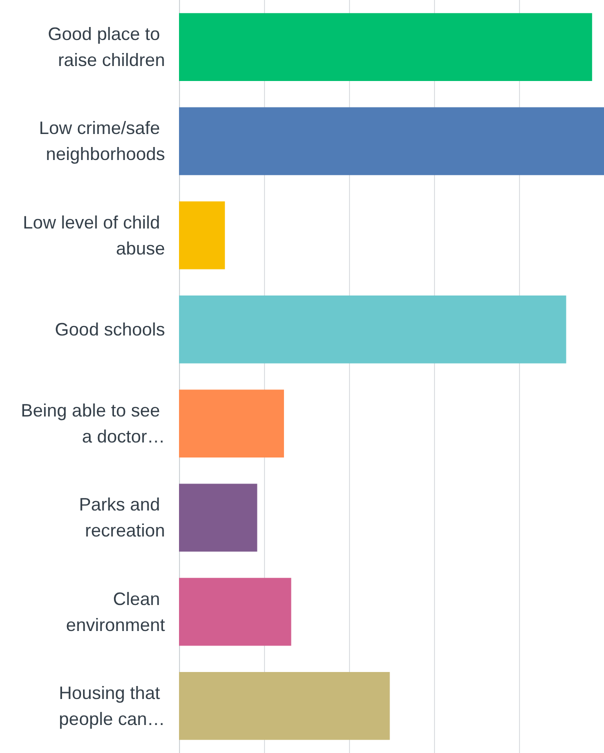 This screenshot has width=604, height=753. Describe the element at coordinates (106, 47) in the screenshot. I see `y-tick-label: Good place to raise children` at that location.